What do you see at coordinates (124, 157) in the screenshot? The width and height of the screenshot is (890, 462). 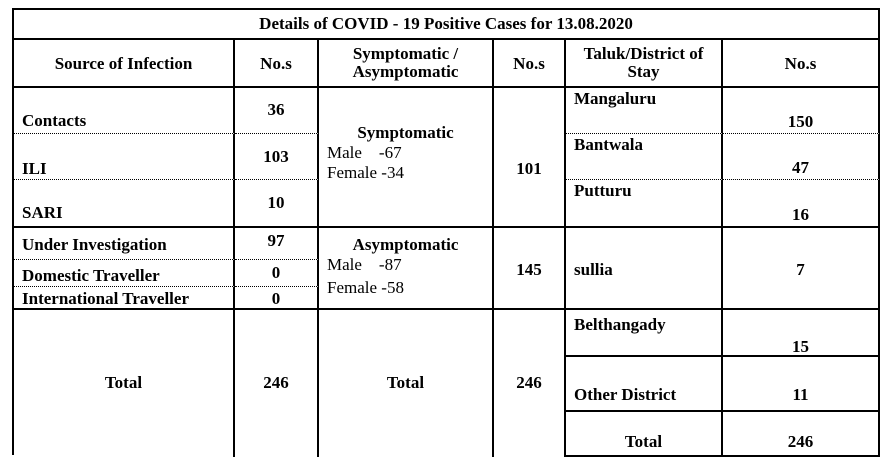 I see `cell: ILI` at bounding box center [124, 157].